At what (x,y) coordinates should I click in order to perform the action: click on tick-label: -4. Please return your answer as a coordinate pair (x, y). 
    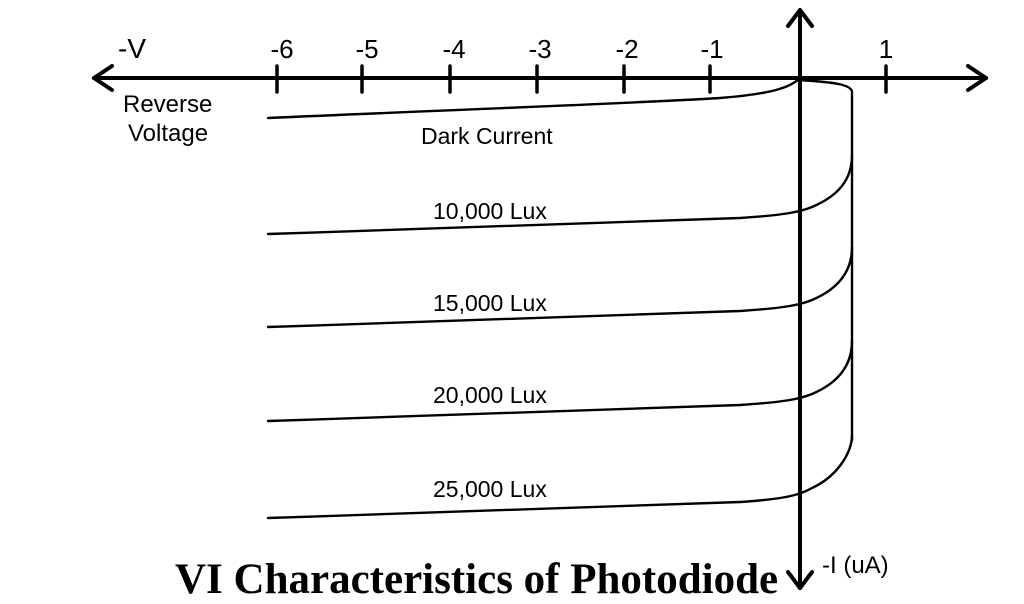
    Looking at the image, I should click on (453, 49).